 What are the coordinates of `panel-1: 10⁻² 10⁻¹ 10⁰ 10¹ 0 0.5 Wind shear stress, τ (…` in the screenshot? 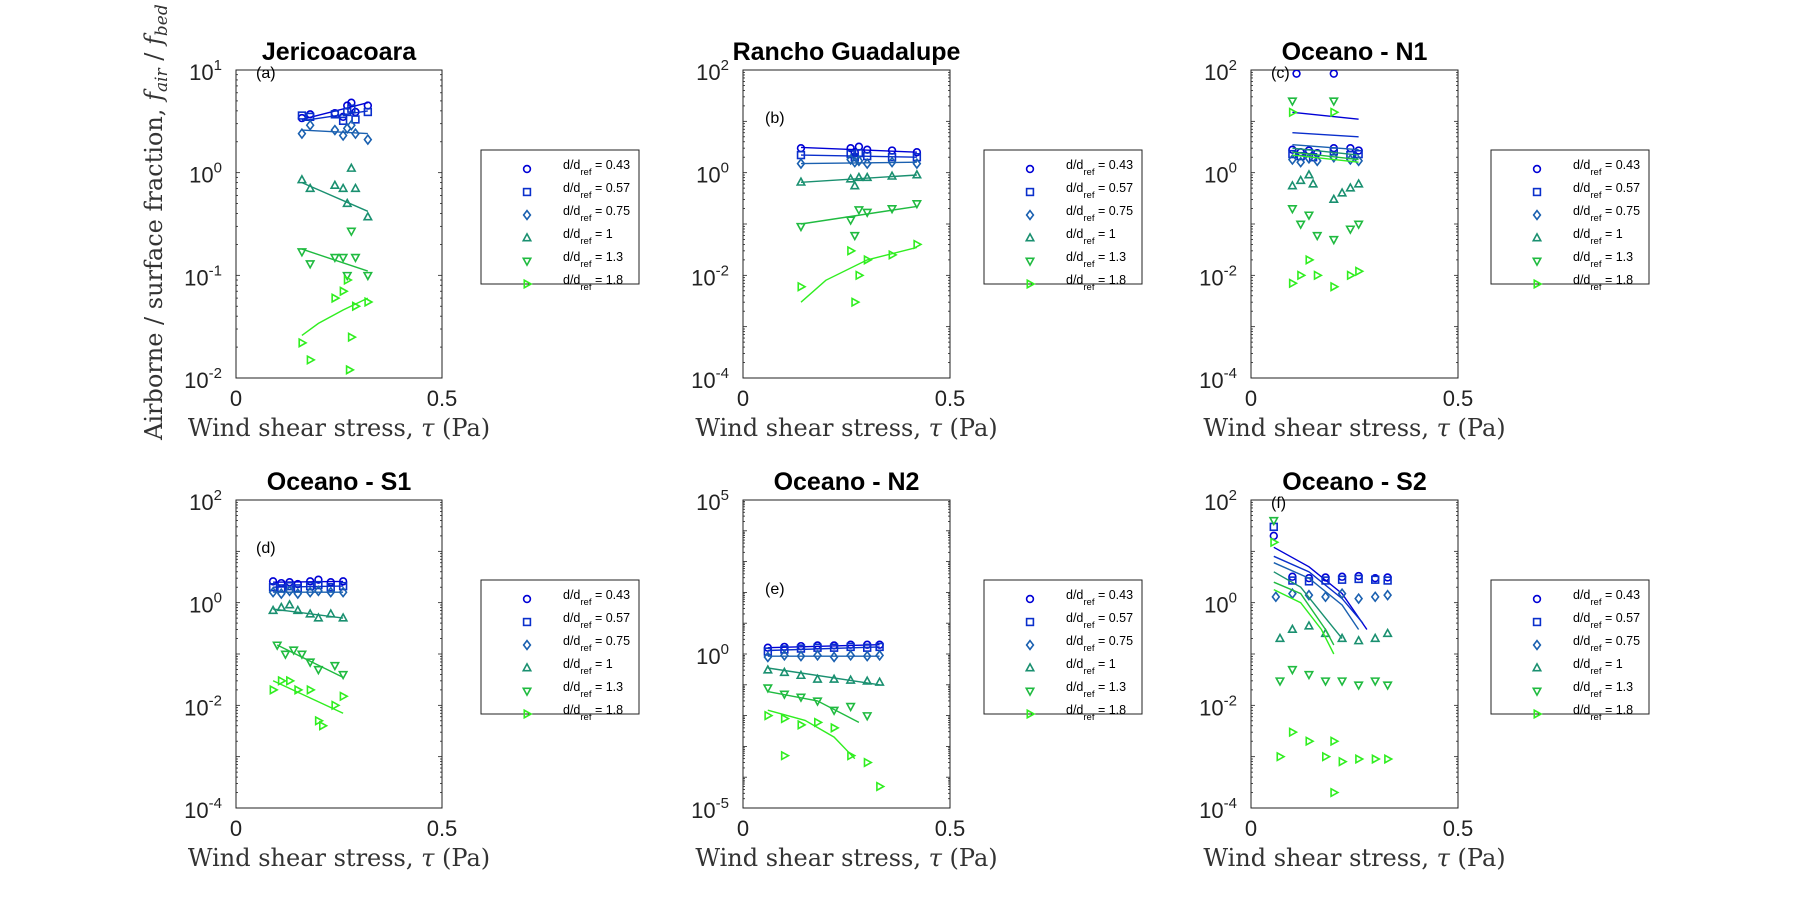 It's located at (412, 240).